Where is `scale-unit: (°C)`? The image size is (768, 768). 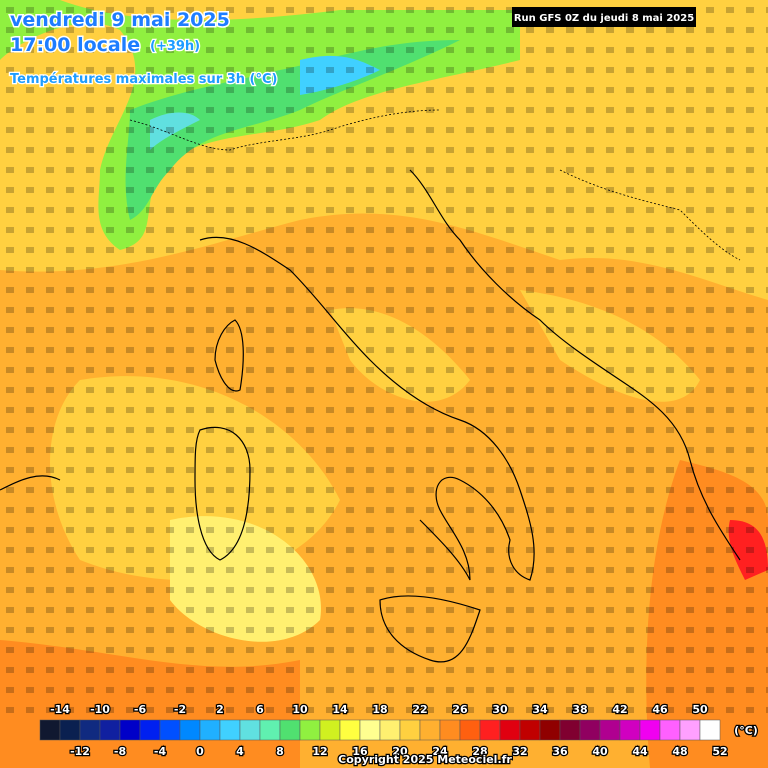 scale-unit: (°C) is located at coordinates (746, 730).